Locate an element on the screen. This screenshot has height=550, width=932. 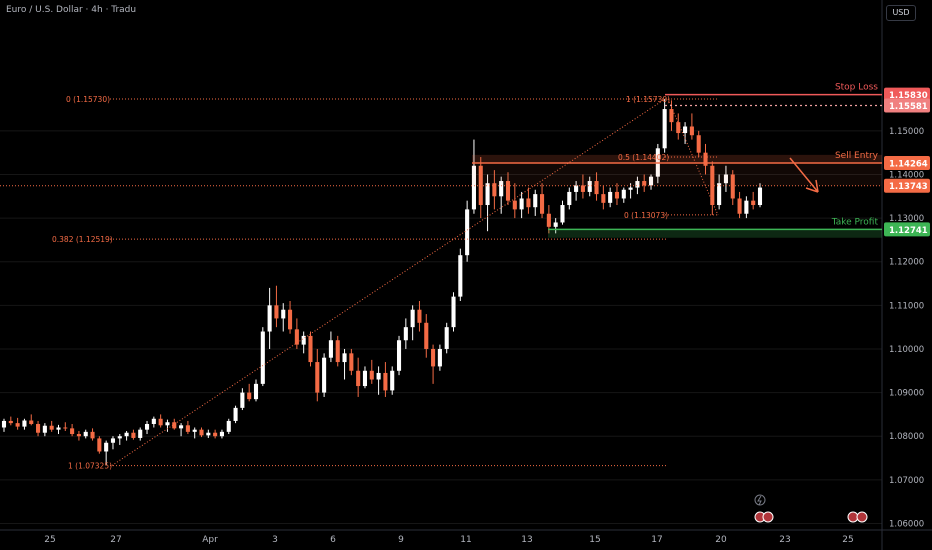
chart-header-title: Euro / U.S. Dollar · 4h · Tradu is located at coordinates (71, 10).